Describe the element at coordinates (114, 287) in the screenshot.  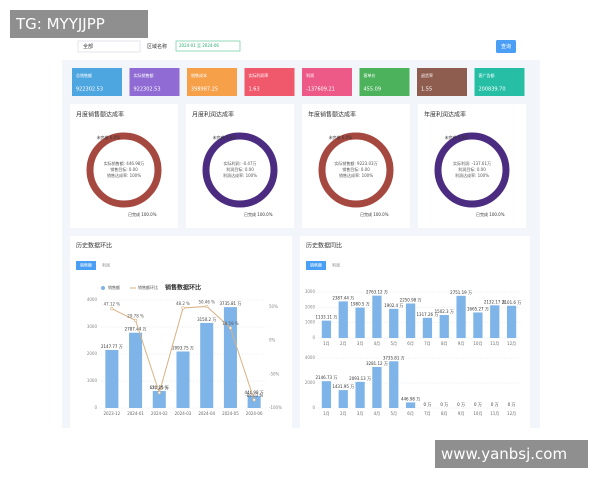
I see `legend-label: 销售额` at that location.